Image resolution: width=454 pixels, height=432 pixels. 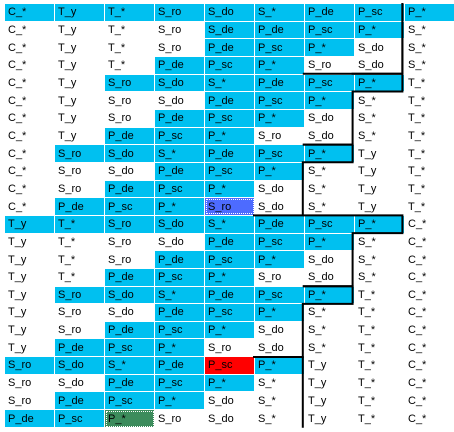 What do you see at coordinates (129, 418) in the screenshot?
I see `selected-cell: P_*` at bounding box center [129, 418].